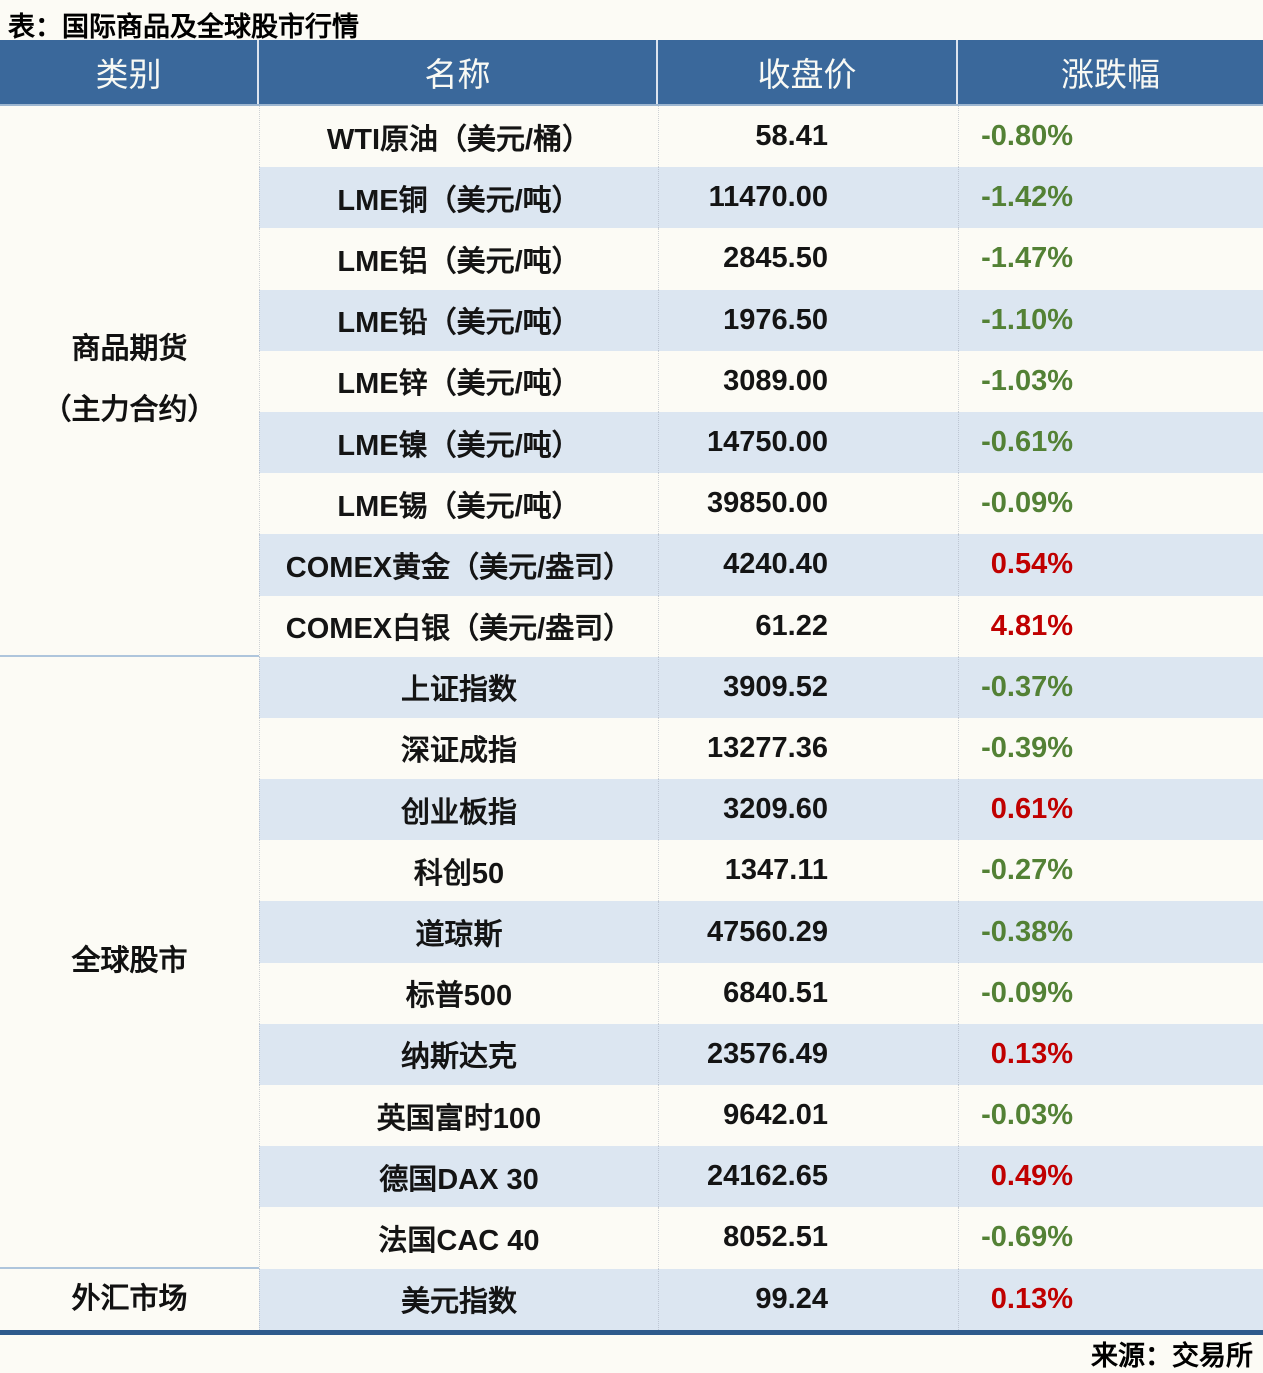 This screenshot has width=1263, height=1373. What do you see at coordinates (631, 1332) in the screenshot?
I see `table-bottom-rule` at bounding box center [631, 1332].